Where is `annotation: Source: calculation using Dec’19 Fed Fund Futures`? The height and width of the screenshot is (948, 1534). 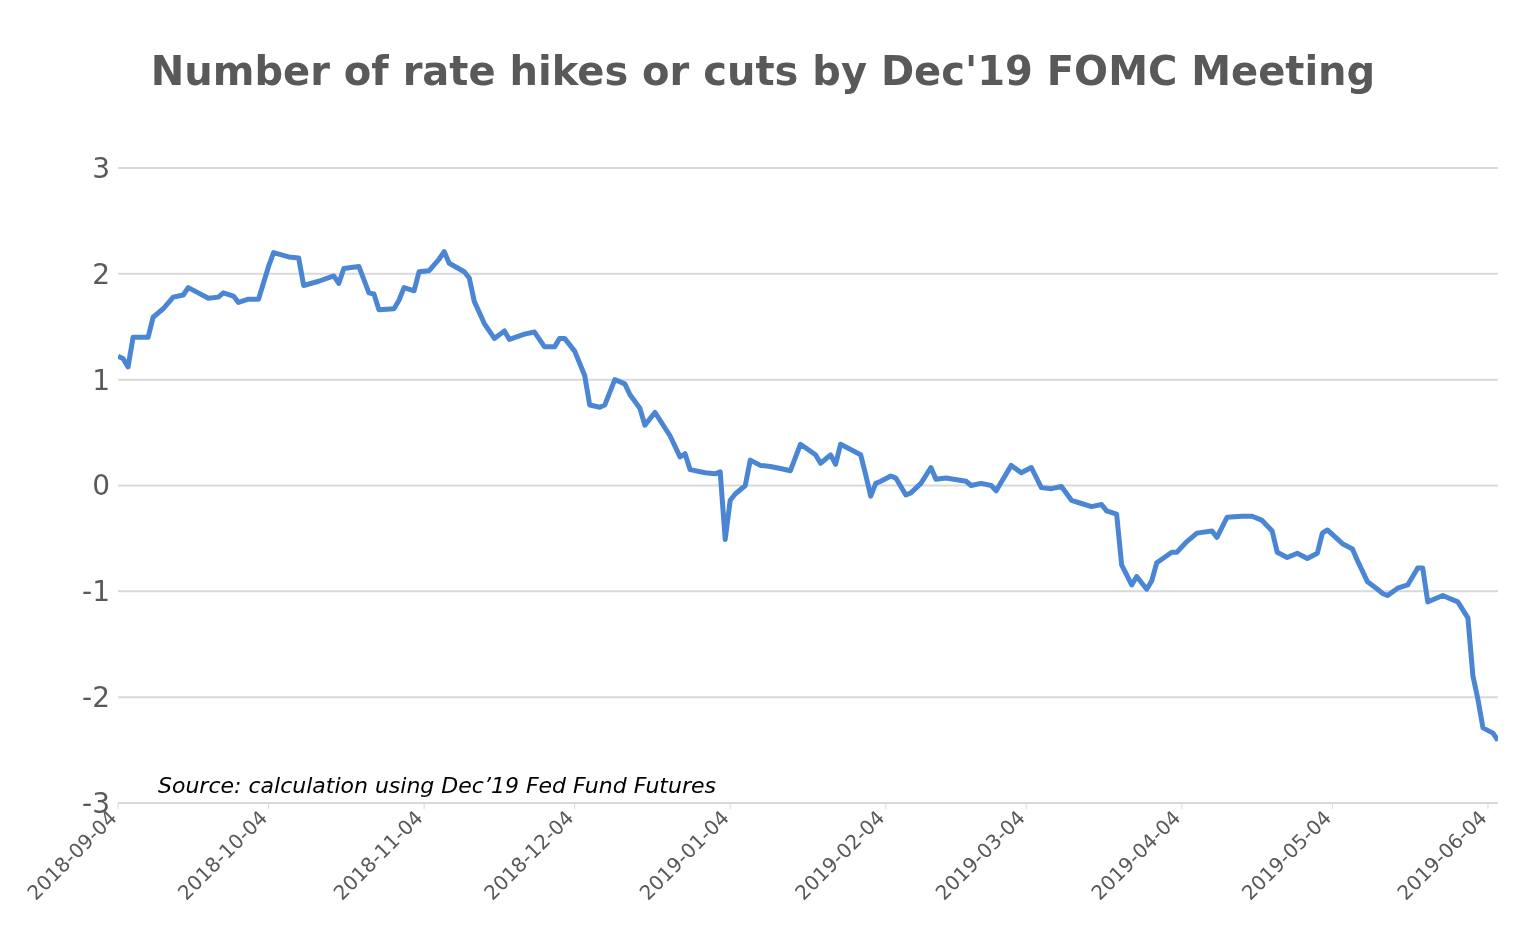
annotation: Source: calculation using Dec’19 Fed Fund Futures is located at coordinates (437, 785).